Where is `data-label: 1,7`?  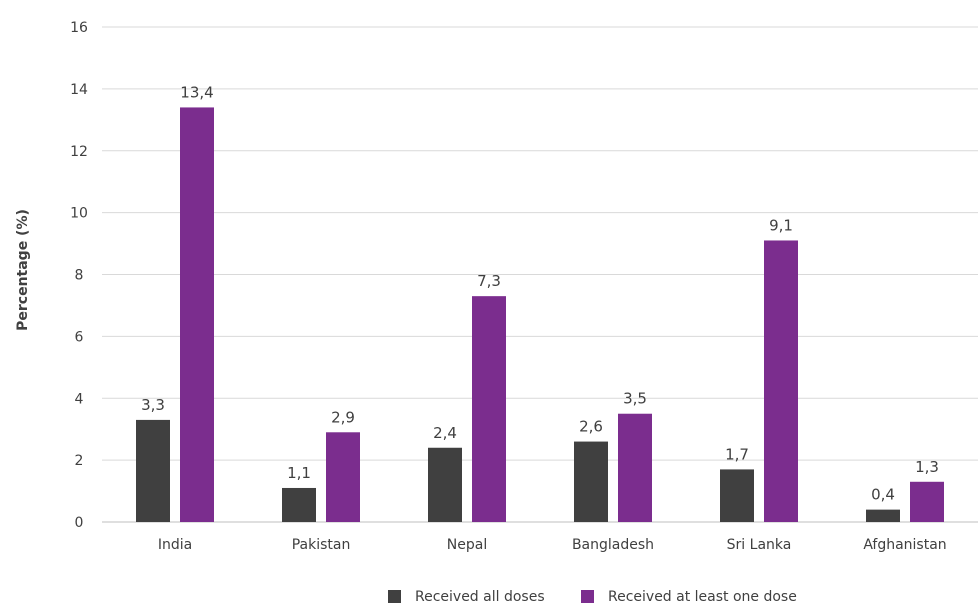 data-label: 1,7 is located at coordinates (737, 454).